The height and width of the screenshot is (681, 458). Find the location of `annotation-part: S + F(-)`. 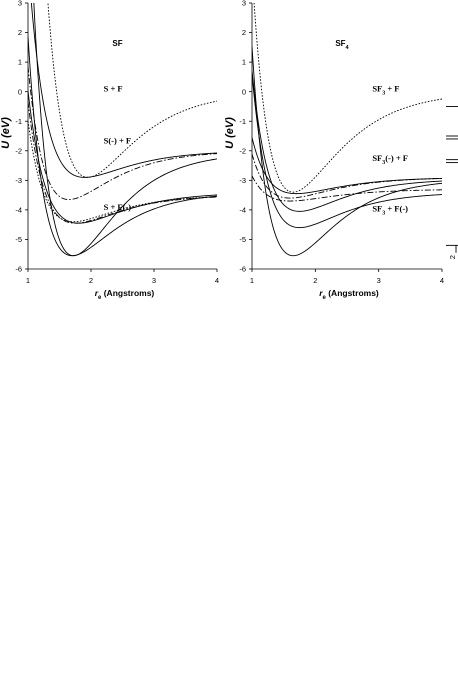

annotation-part: S + F(-) is located at coordinates (118, 207).